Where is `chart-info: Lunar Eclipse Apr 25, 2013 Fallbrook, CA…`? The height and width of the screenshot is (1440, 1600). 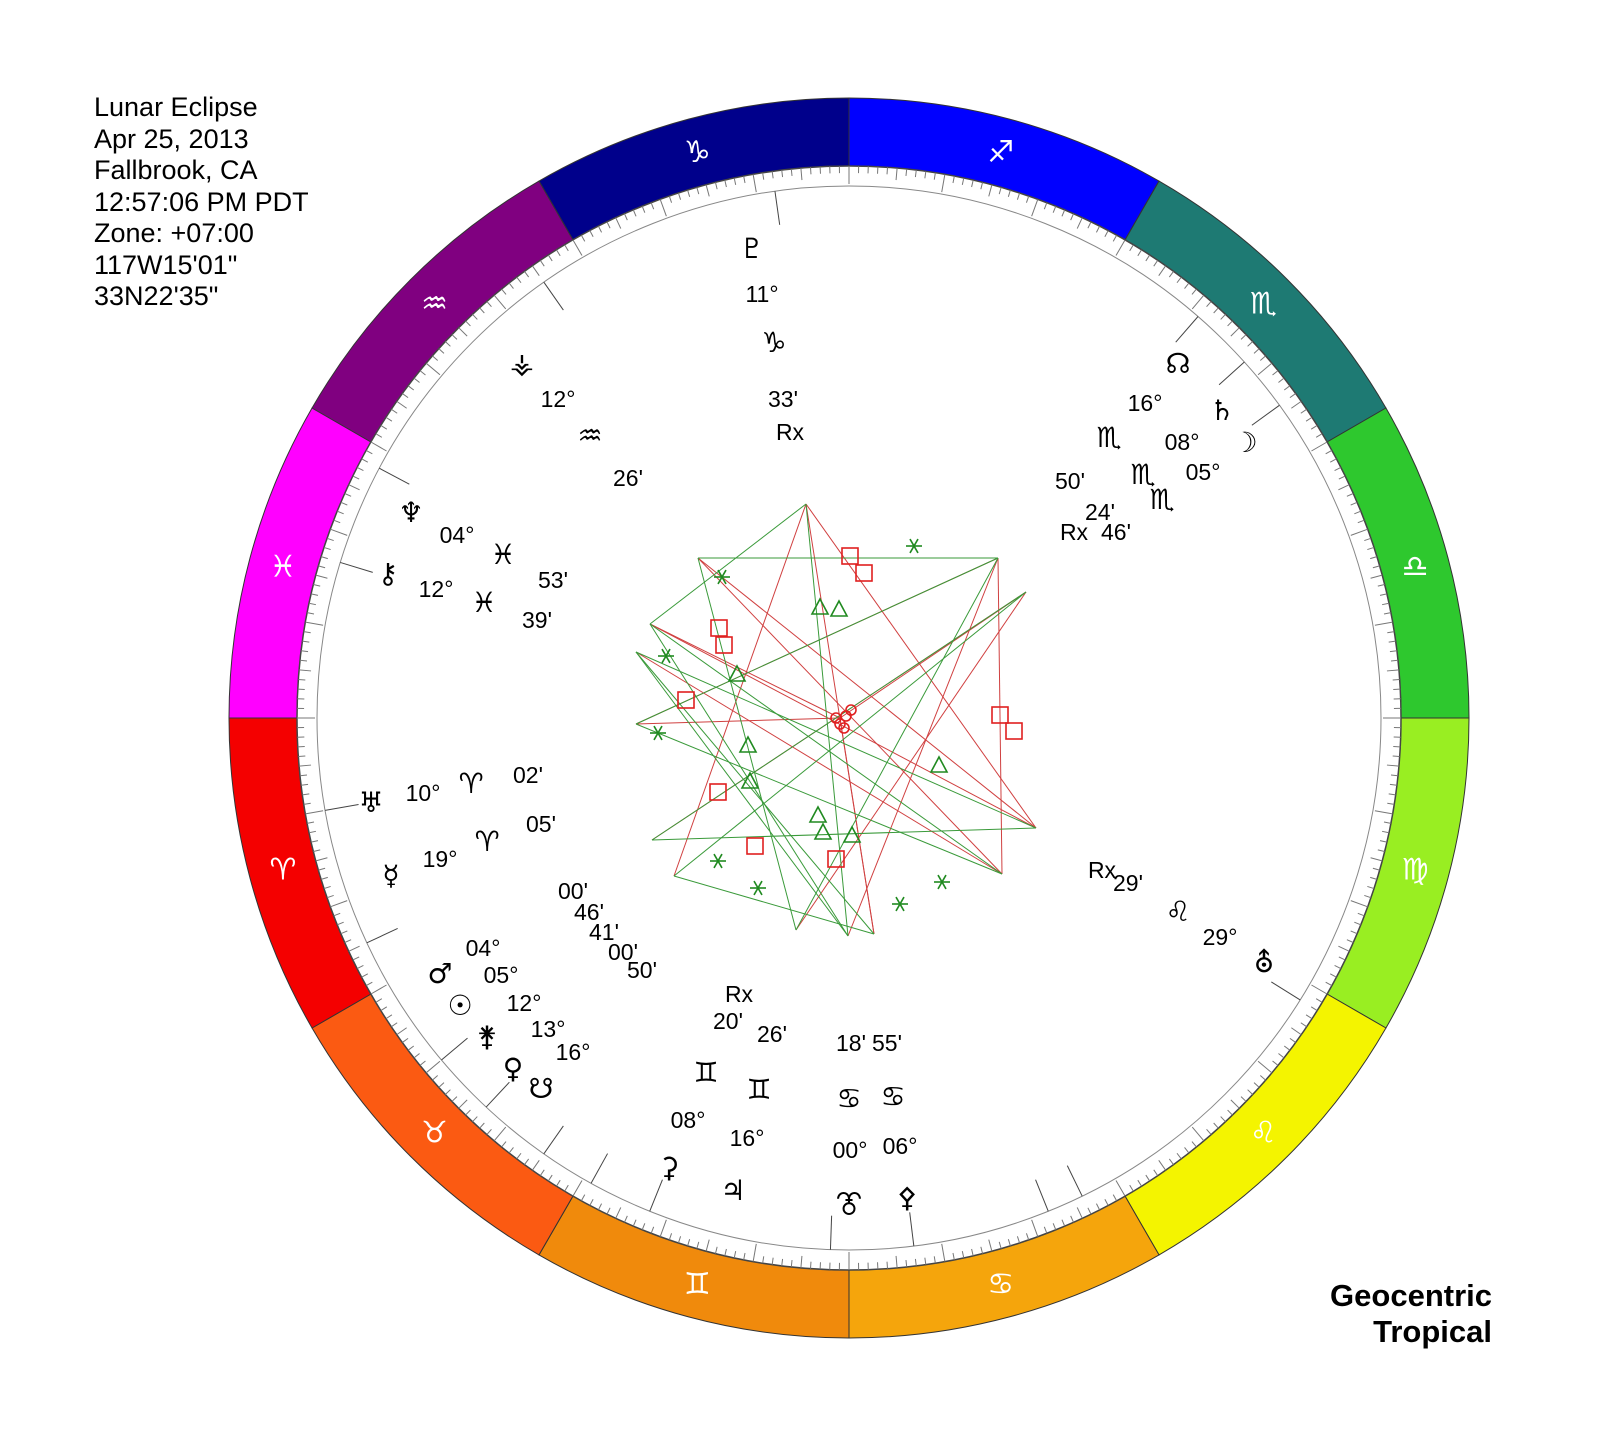 chart-info: Lunar Eclipse Apr 25, 2013 Fallbrook, CA… is located at coordinates (201, 202).